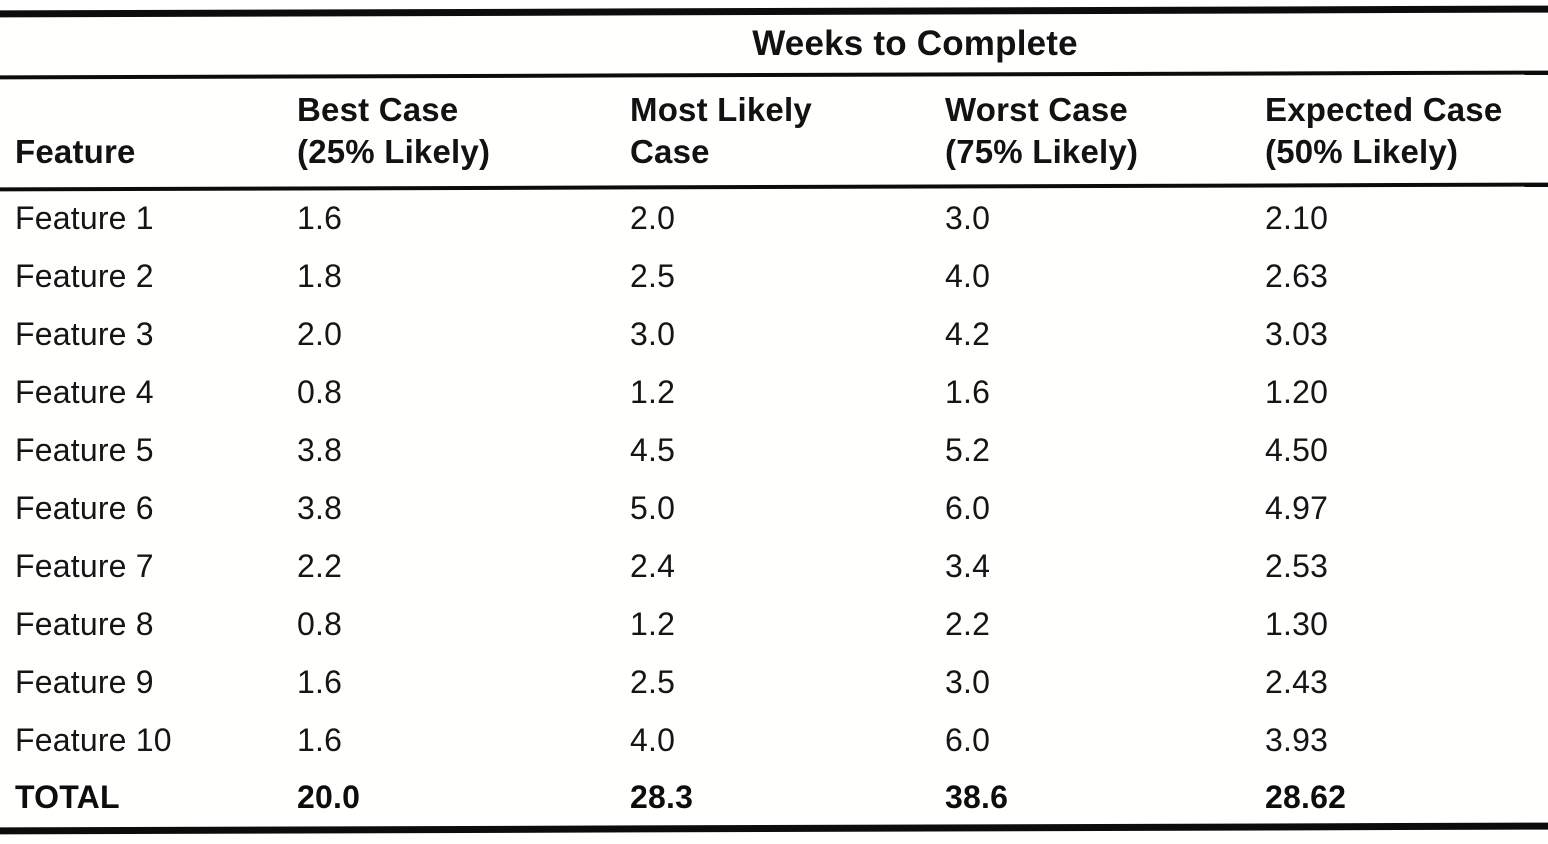 This screenshot has width=1548, height=844. I want to click on cell-expected-case: 2.63, so click(1297, 275).